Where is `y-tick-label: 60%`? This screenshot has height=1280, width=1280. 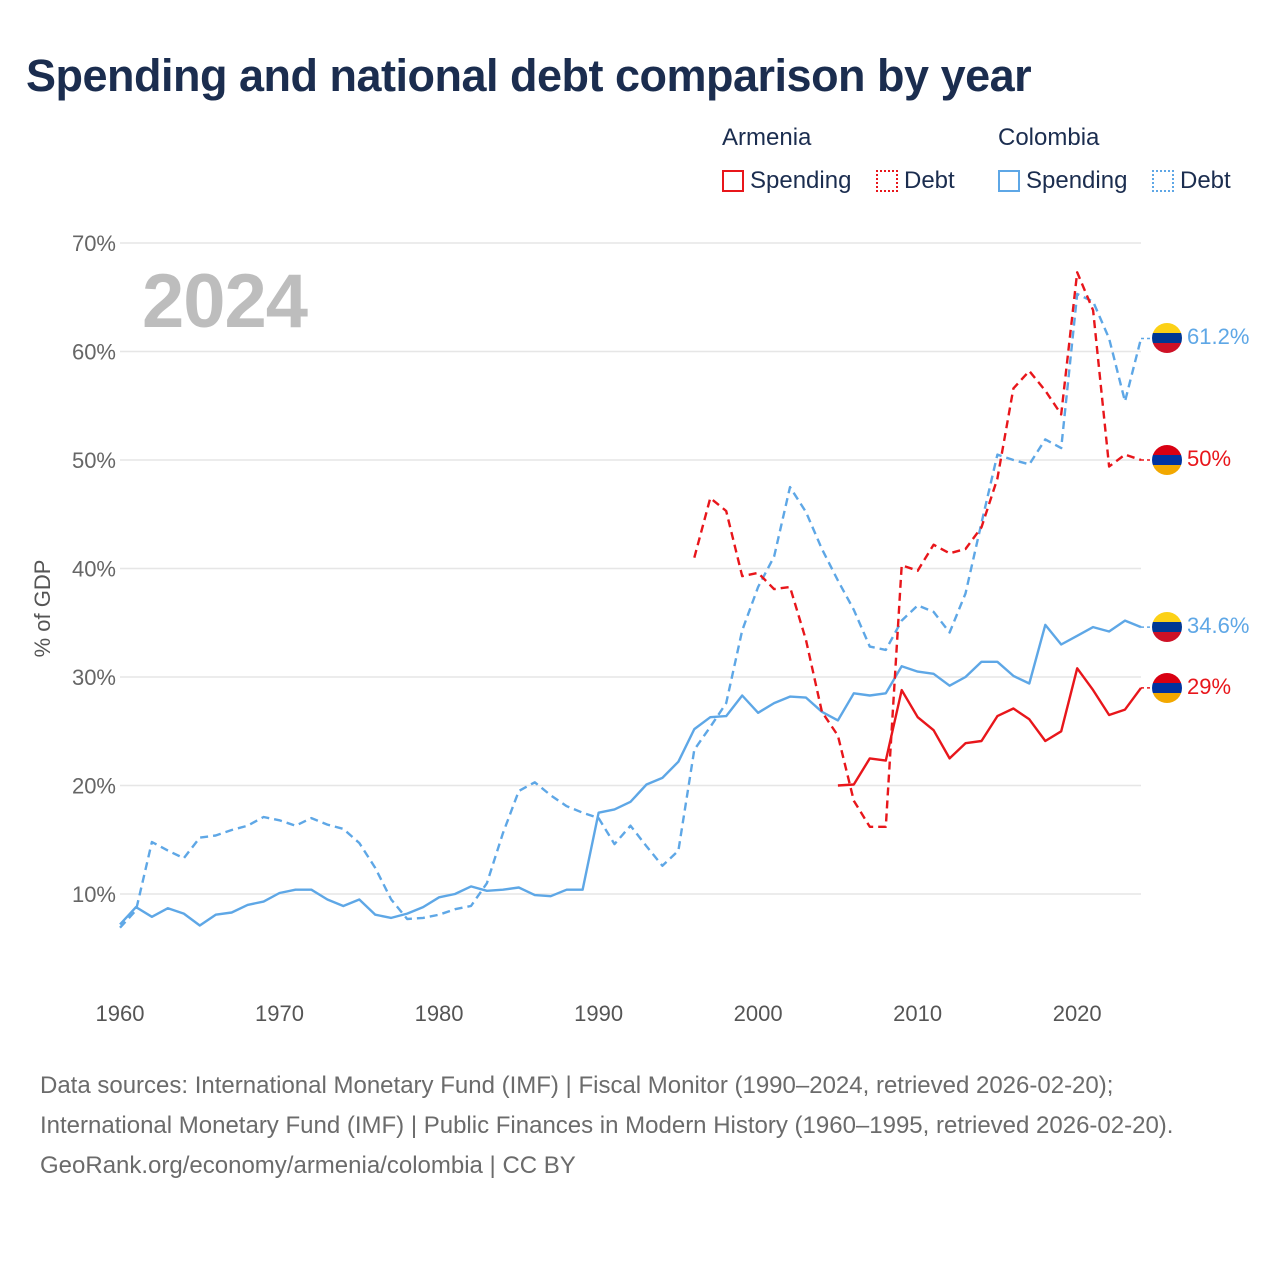
y-tick-label: 60% is located at coordinates (94, 352).